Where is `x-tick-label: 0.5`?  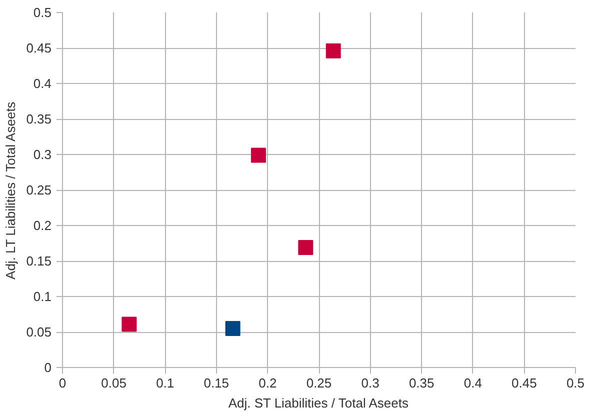 x-tick-label: 0.5 is located at coordinates (575, 383).